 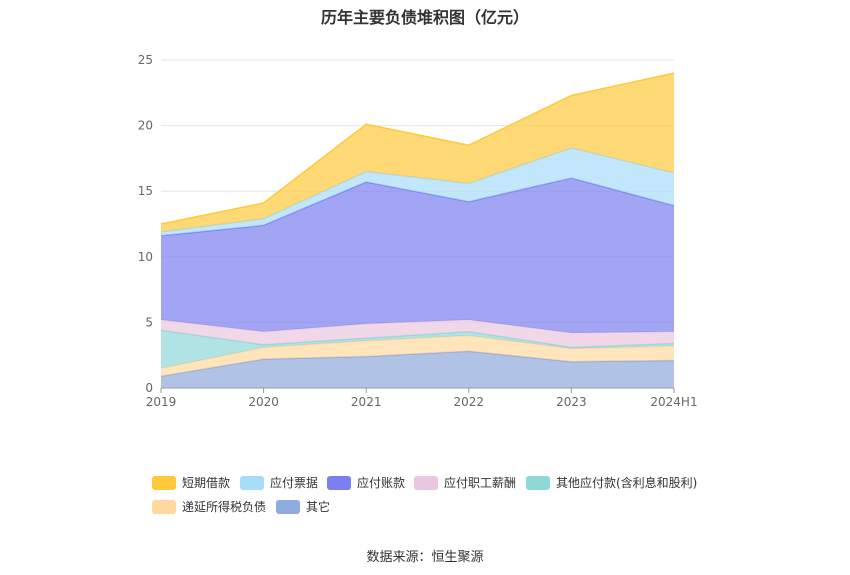 I want to click on y-tick-label: 10, so click(x=145, y=257).